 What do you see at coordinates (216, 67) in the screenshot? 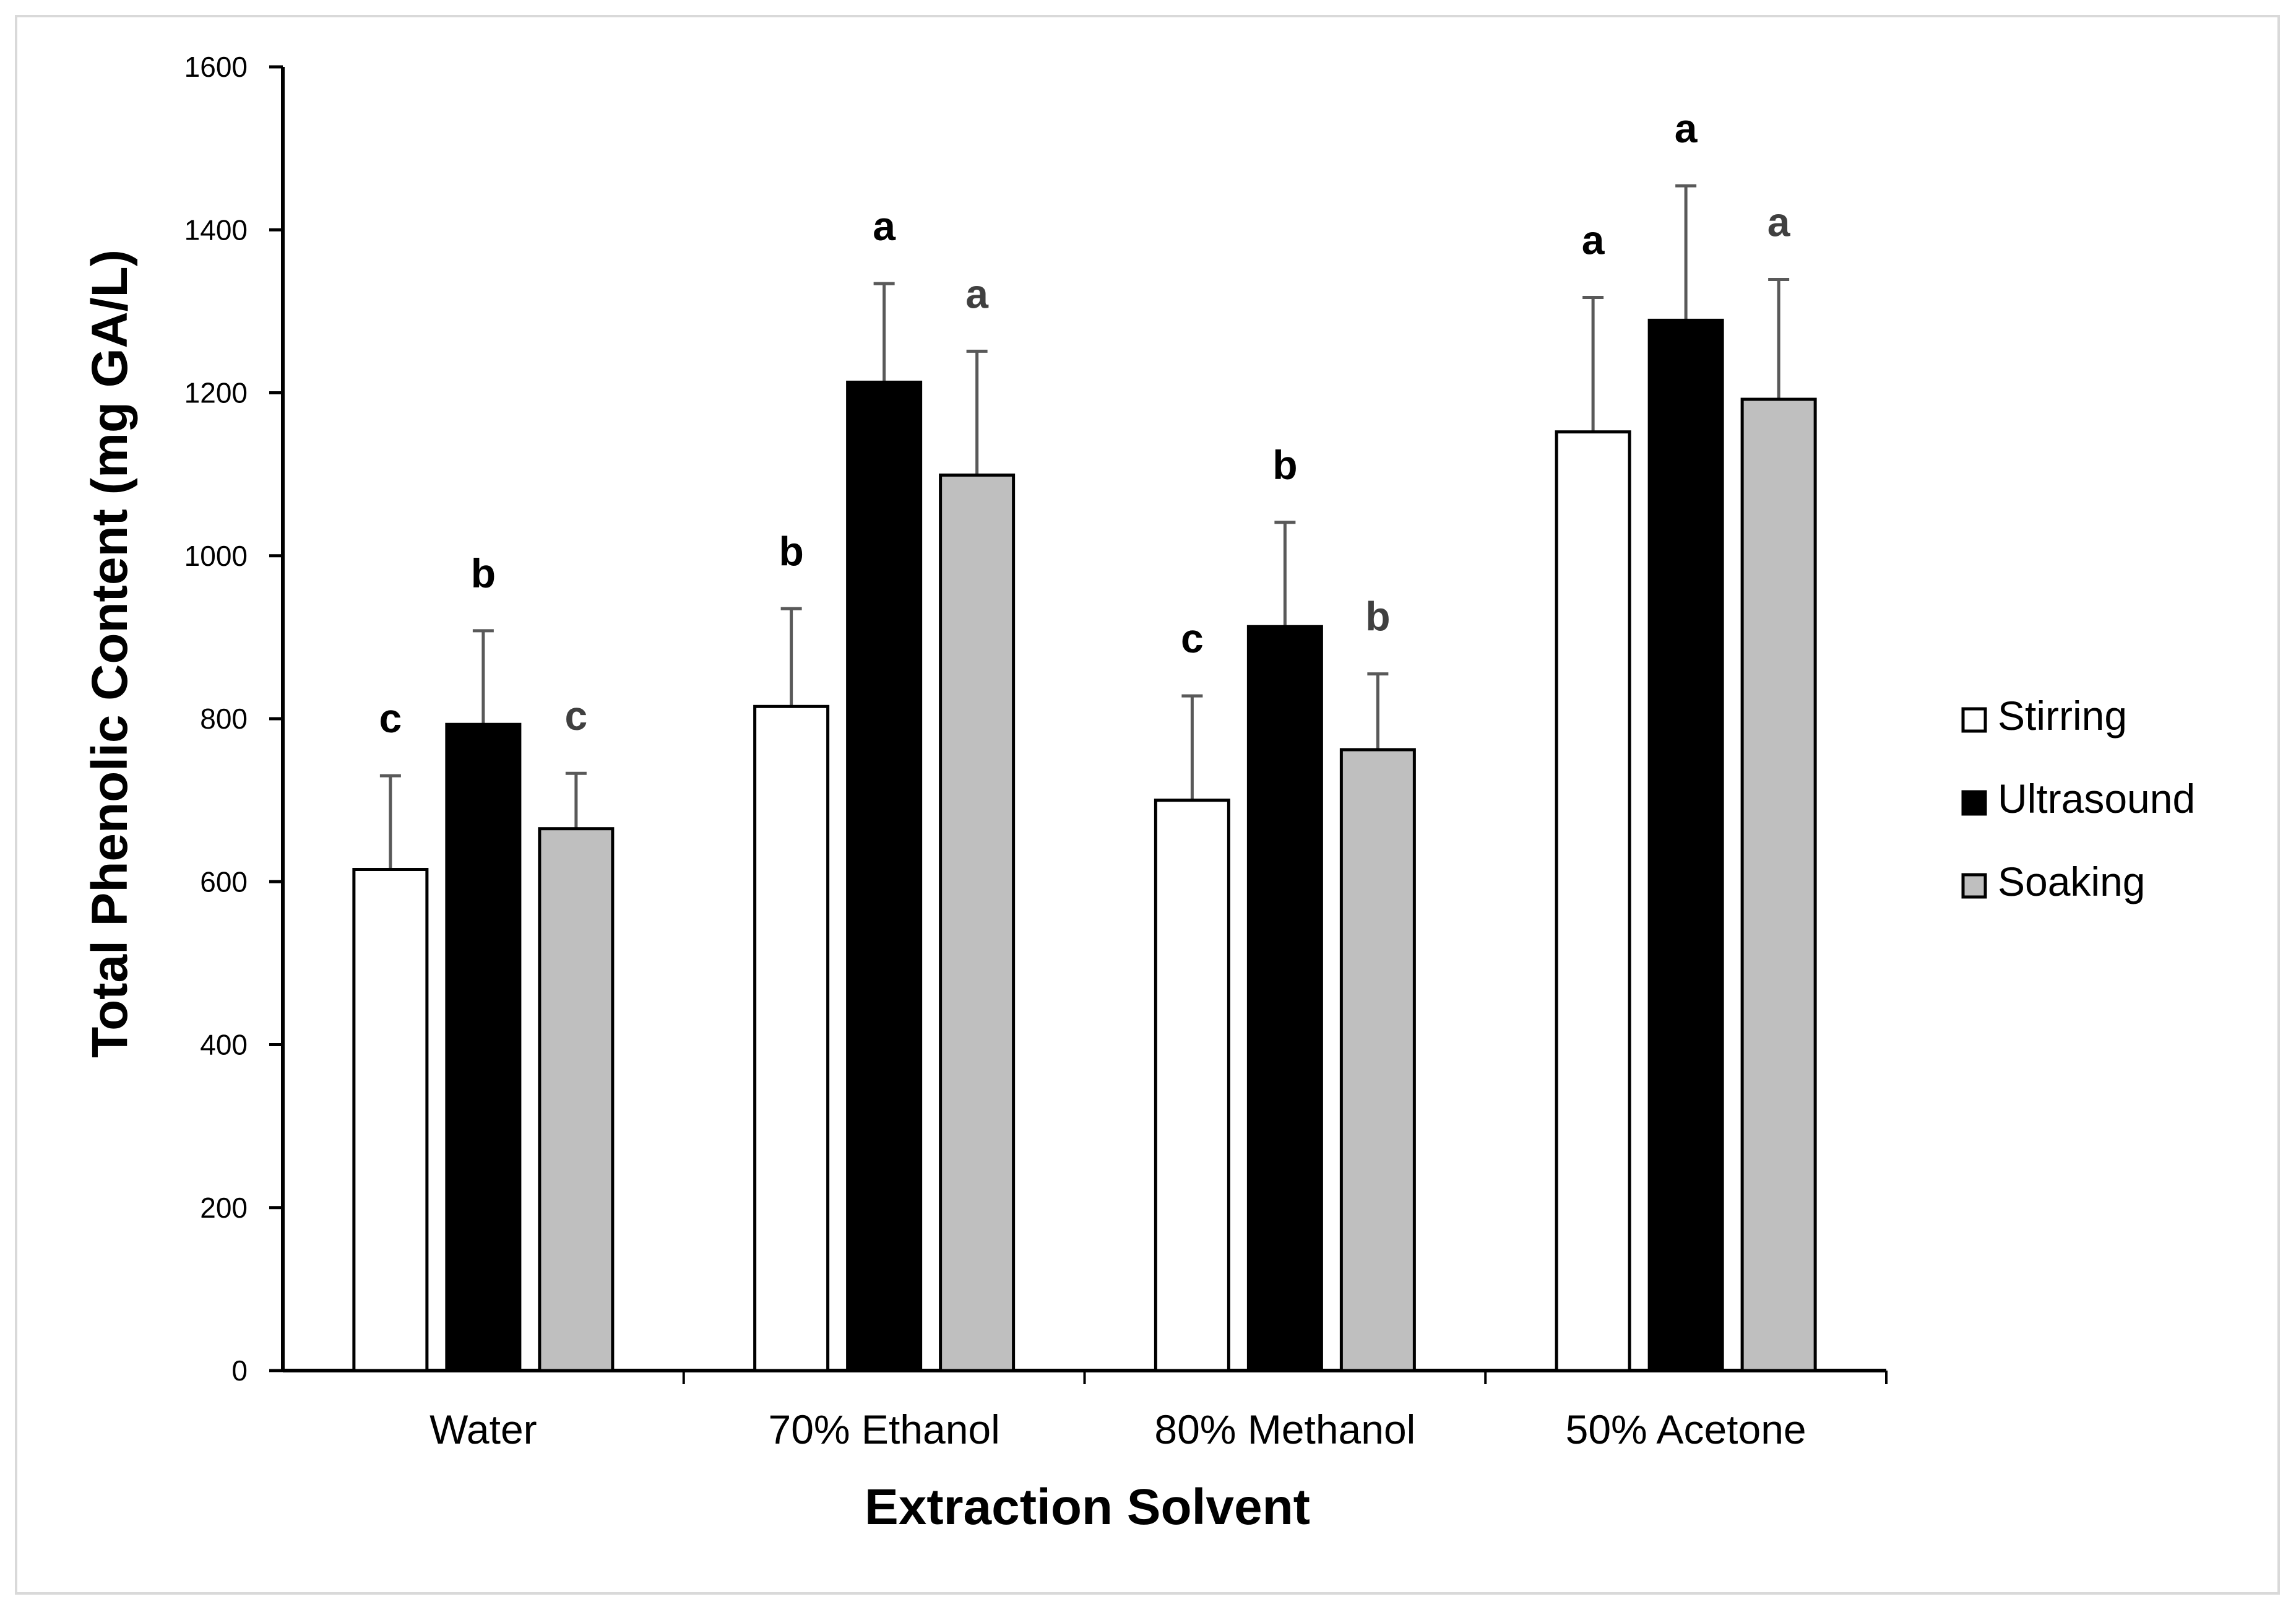
I see `y-tick-label: 1600` at bounding box center [216, 67].